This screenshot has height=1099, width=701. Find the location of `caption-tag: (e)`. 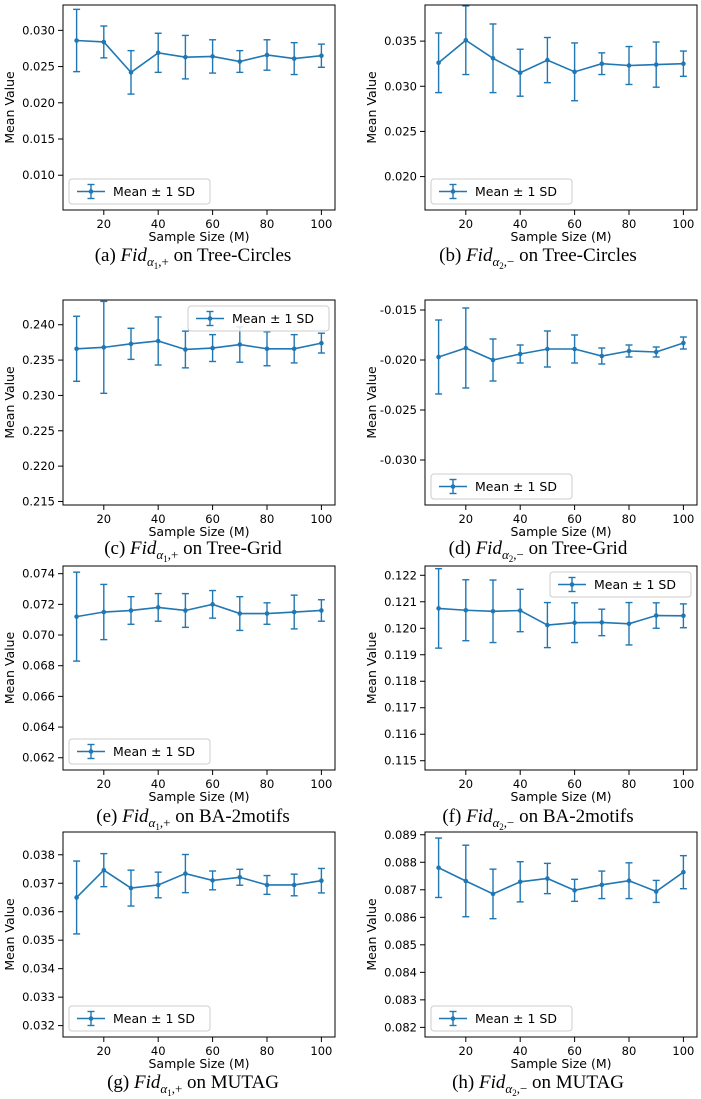

caption-tag: (e) is located at coordinates (109, 816).